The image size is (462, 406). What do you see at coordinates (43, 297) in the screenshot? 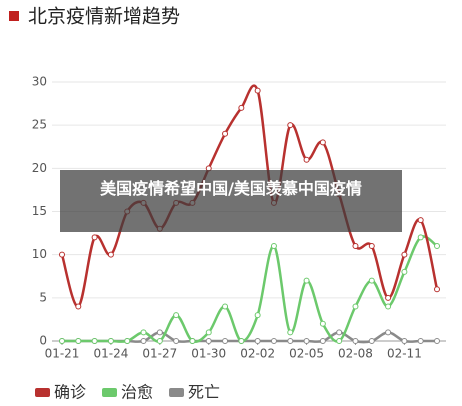
I see `y-tick-label: 5` at bounding box center [43, 297].